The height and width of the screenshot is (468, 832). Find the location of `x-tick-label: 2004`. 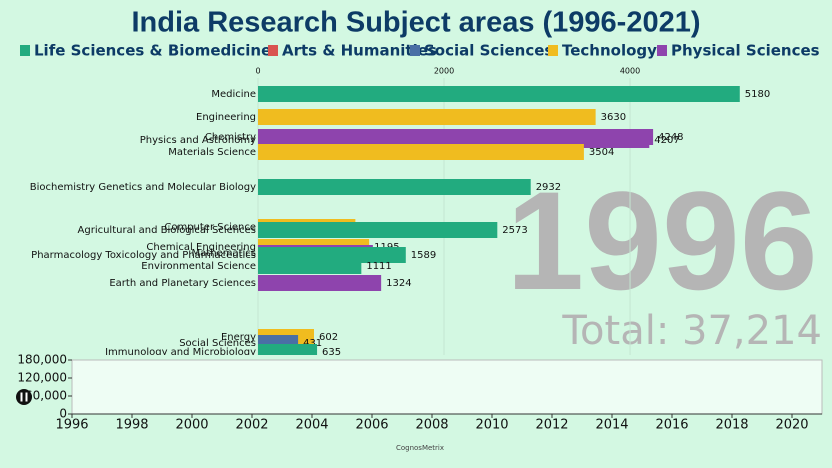

x-tick-label: 2004 is located at coordinates (311, 425).